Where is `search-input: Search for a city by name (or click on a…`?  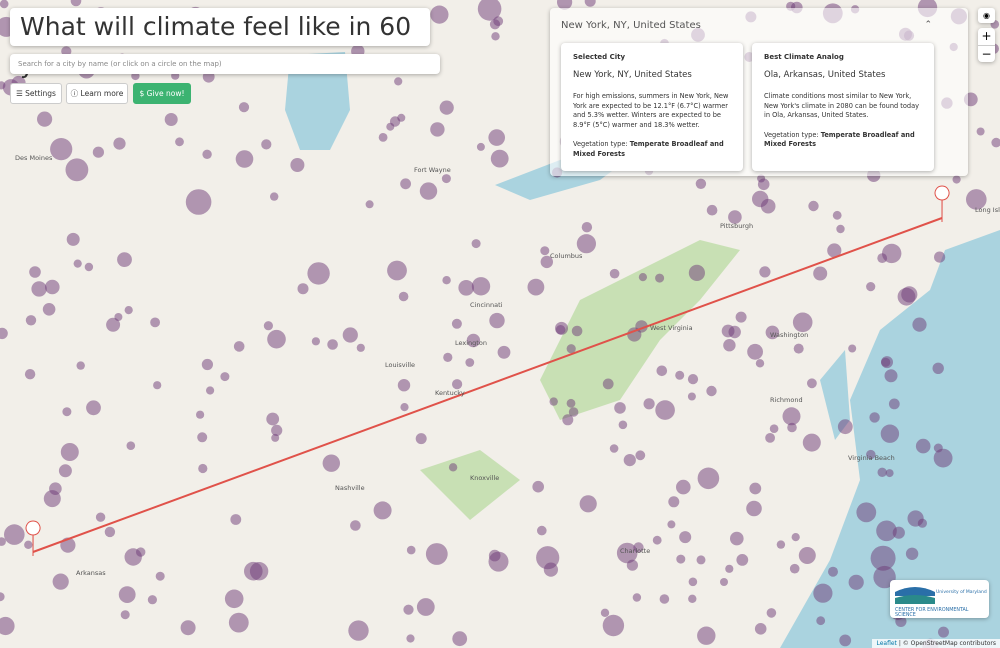 search-input: Search for a city by name (or click on a… is located at coordinates (225, 64).